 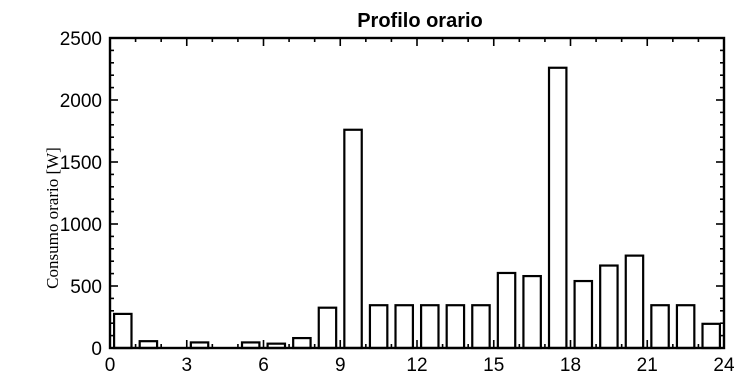 What do you see at coordinates (724, 365) in the screenshot?
I see `x-tick-label: 24` at bounding box center [724, 365].